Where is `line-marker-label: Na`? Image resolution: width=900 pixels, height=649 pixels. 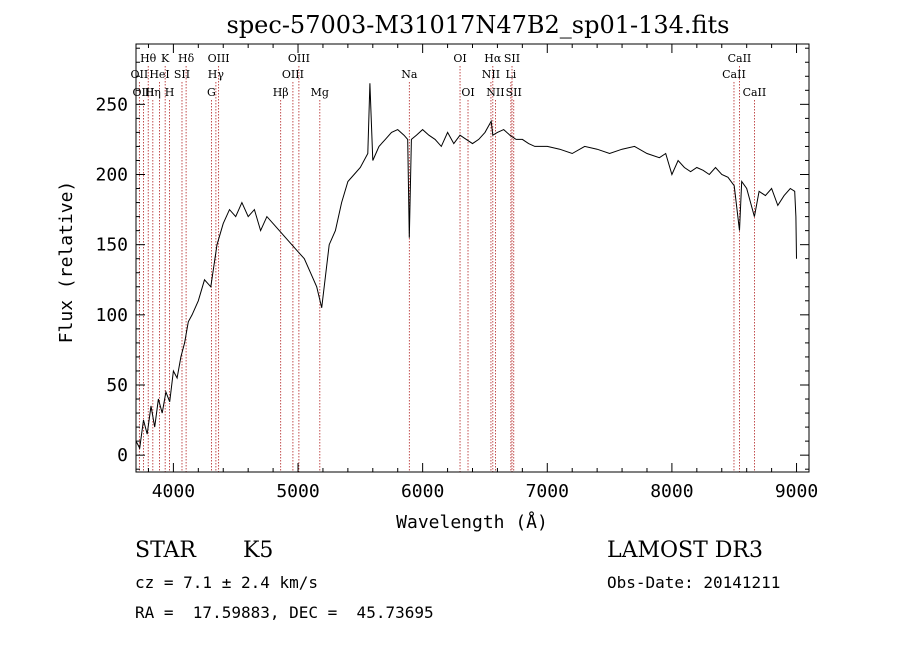 line-marker-label: Na is located at coordinates (409, 74).